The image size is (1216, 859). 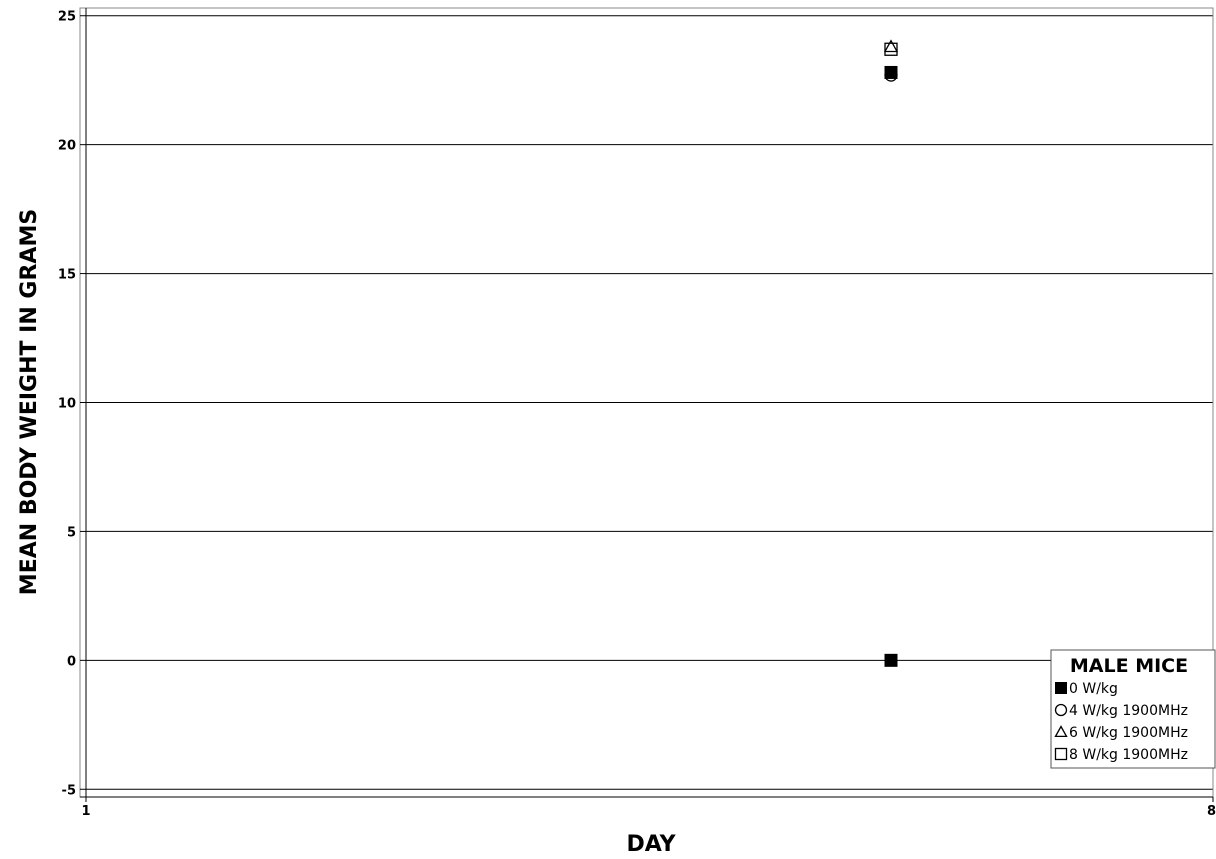 What do you see at coordinates (29, 402) in the screenshot?
I see `y-axis-title: MEAN BODY WEIGHT IN GRAMS` at bounding box center [29, 402].